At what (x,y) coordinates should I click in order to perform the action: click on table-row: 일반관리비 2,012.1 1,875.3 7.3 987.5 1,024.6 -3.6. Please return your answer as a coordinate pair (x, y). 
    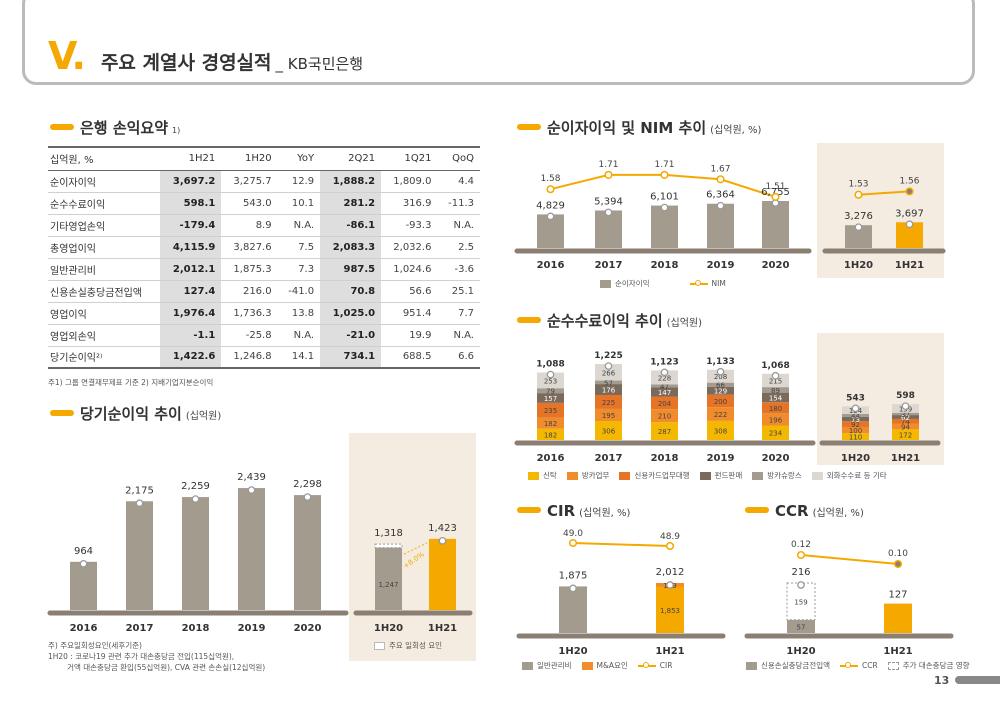
    Looking at the image, I should click on (264, 269).